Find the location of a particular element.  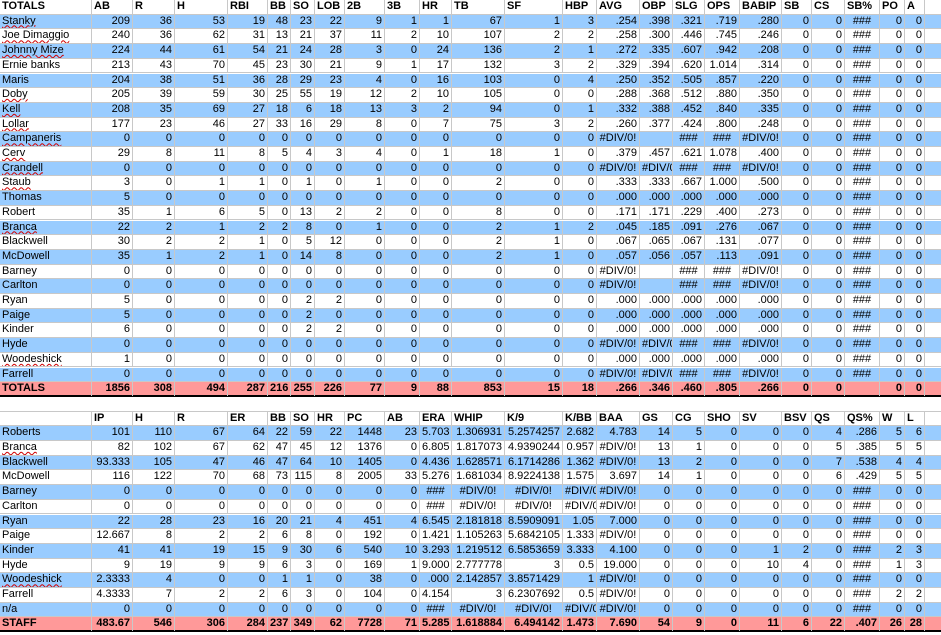

cell: 29 is located at coordinates (303, 80).